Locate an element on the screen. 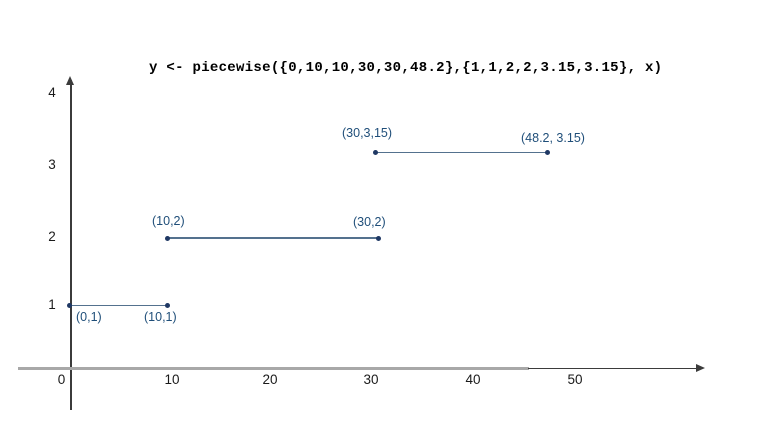 The image size is (768, 432). x-tick-label: 20 is located at coordinates (270, 379).